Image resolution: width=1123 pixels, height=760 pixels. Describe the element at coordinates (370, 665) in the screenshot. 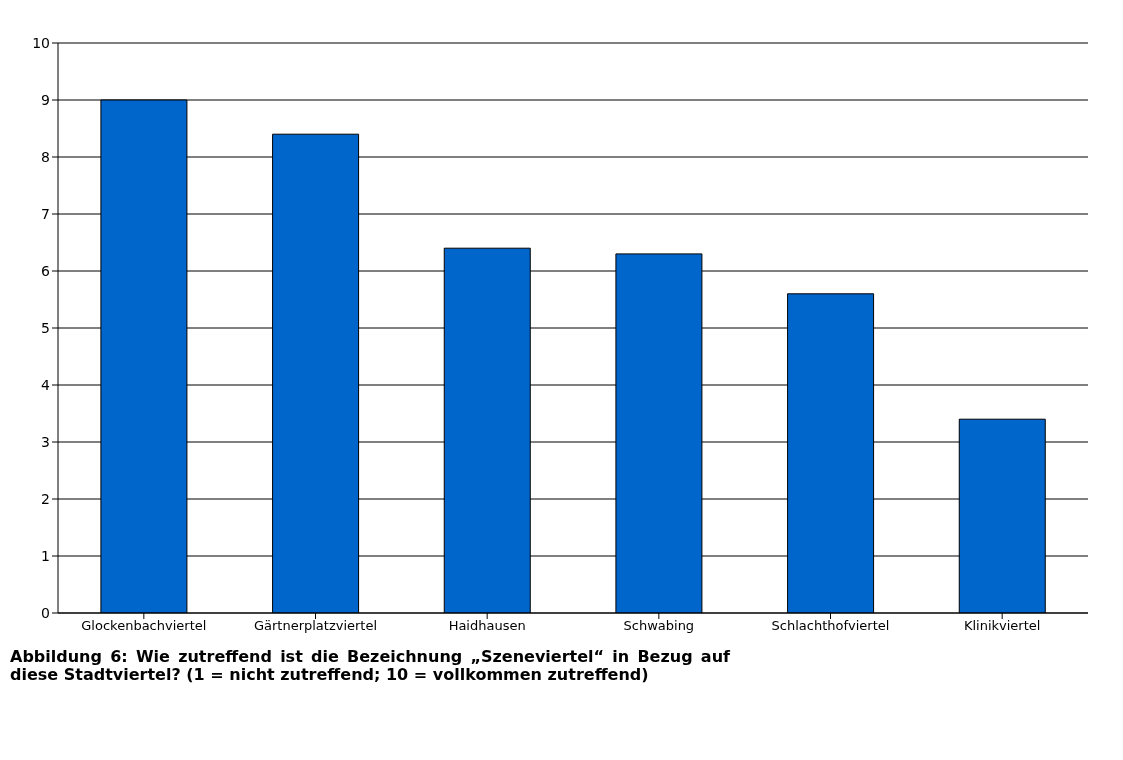

I see `text: Abbildung 6: Wie zutreffend ist die Bezeichnung „Szeneviertel“ in Bezug auf diese Stadtviertel? (1 = nicht zutreffend; 10 = vollkommen zutreffend)` at that location.